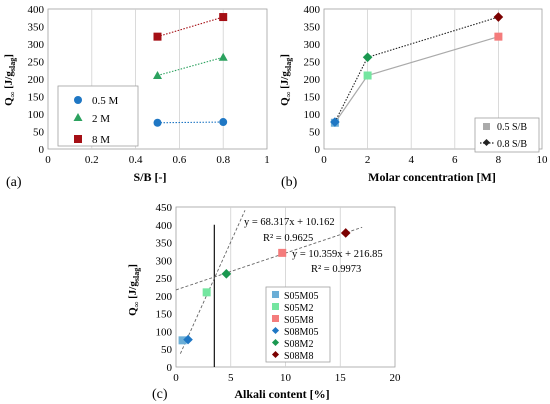 The width and height of the screenshot is (550, 404). I want to click on x-tick-label: 4, so click(411, 160).